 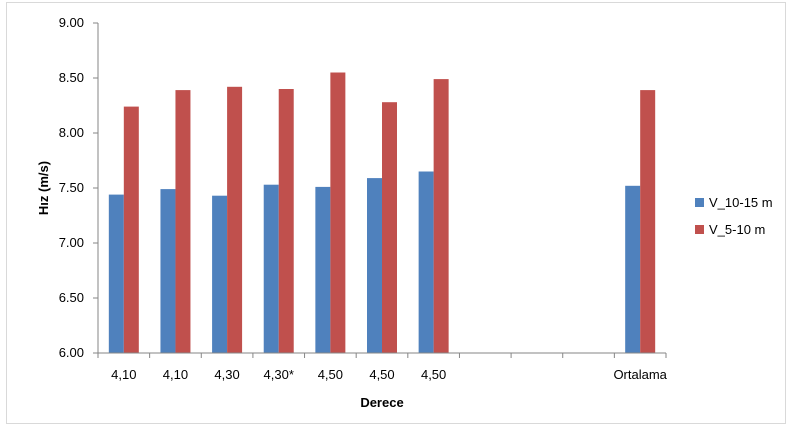 I want to click on y-tick-label: 8.00, so click(x=71, y=132).